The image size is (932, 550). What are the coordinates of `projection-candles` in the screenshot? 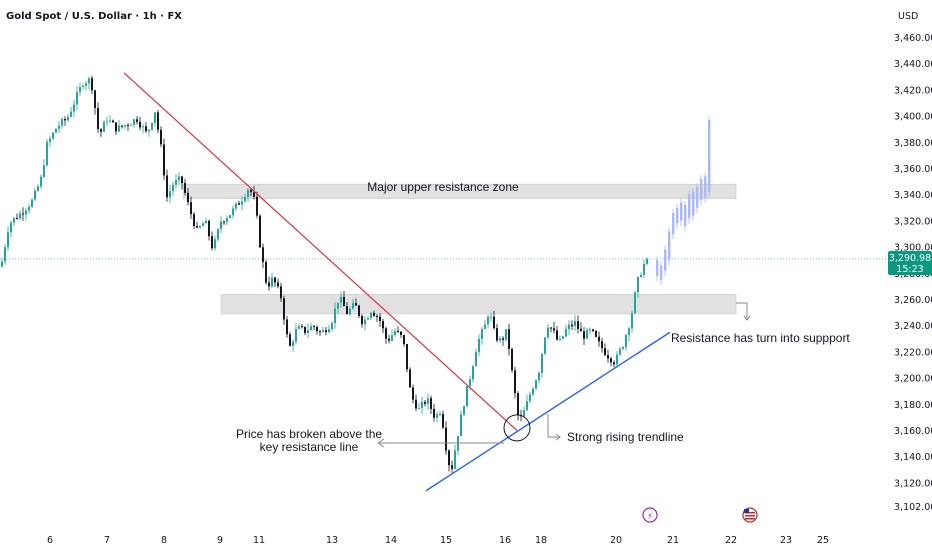 It's located at (683, 201).